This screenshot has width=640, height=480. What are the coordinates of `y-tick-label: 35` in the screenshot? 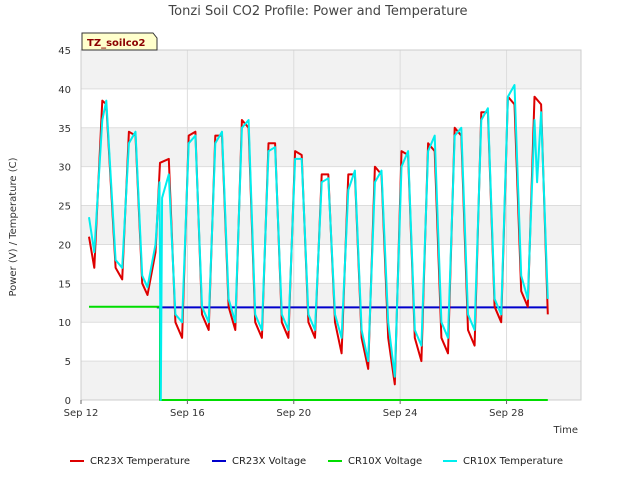 It's located at (64, 129).